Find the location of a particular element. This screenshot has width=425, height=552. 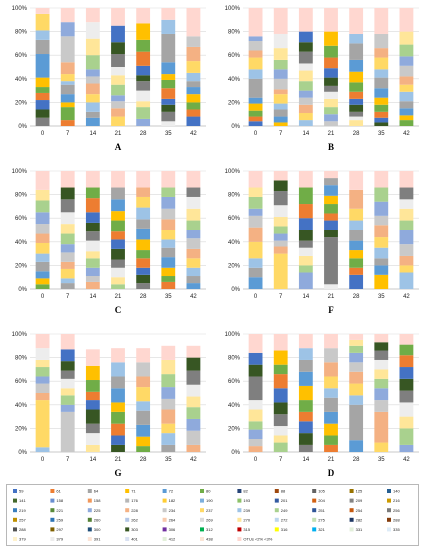

legend-item: 256 is located at coordinates (393, 510).